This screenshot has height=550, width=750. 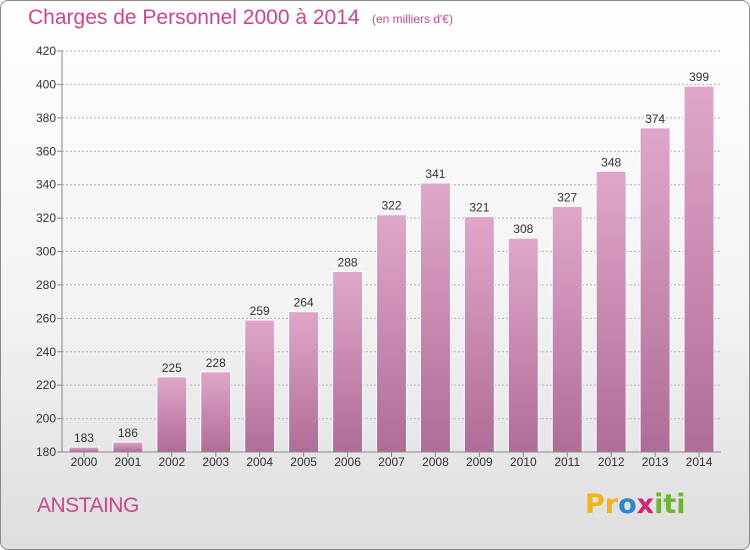 I want to click on y-tick-label: 300, so click(x=46, y=252).